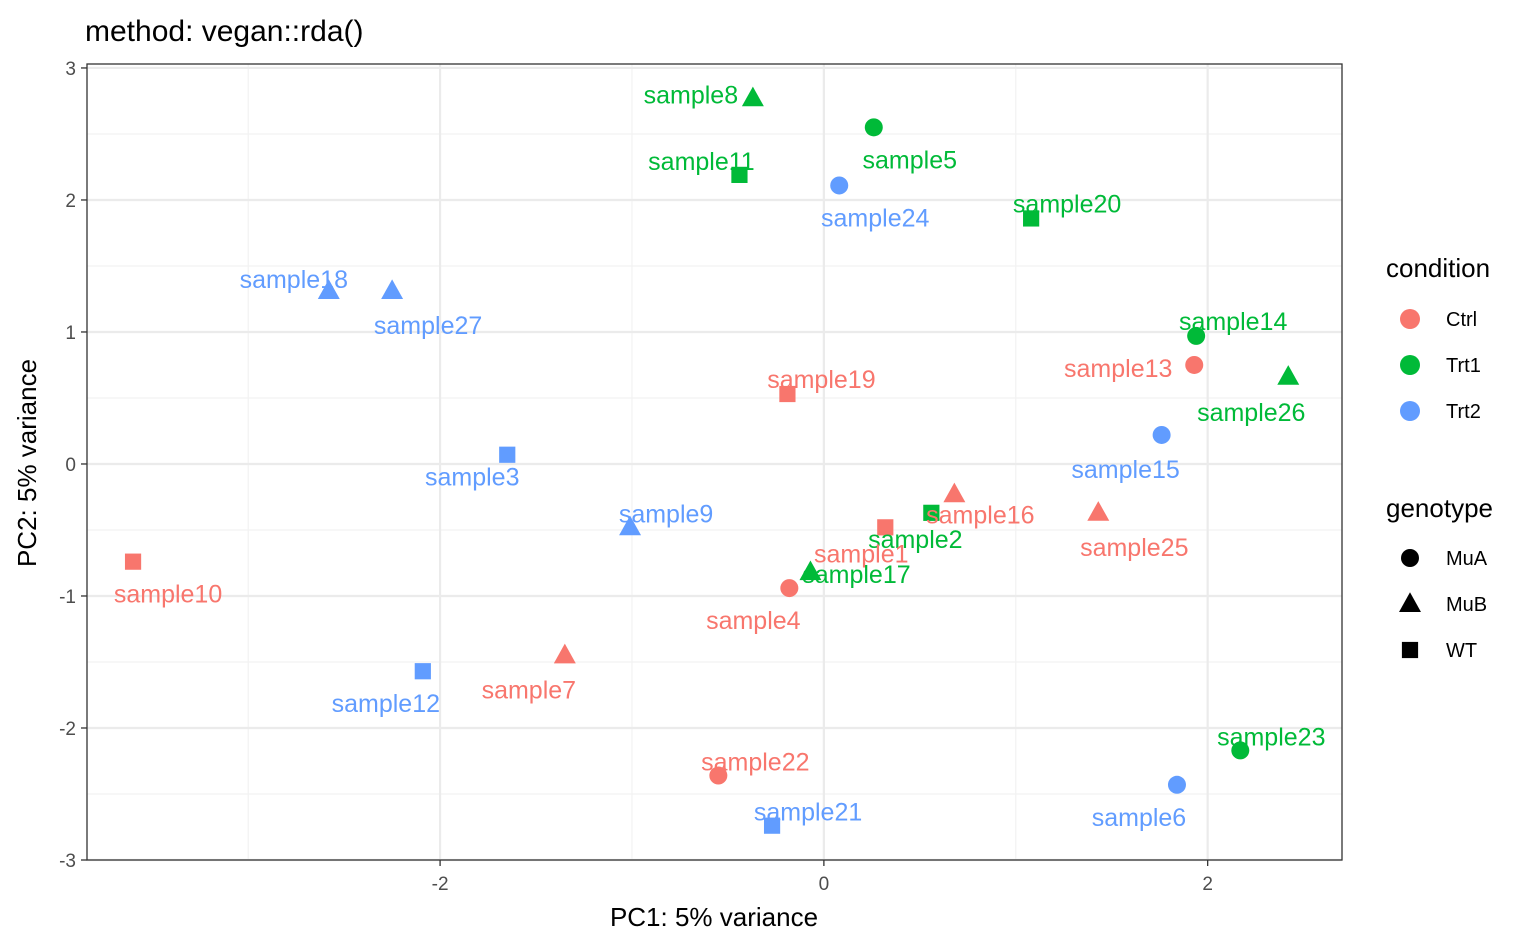 The width and height of the screenshot is (1536, 949). Describe the element at coordinates (1134, 548) in the screenshot. I see `label-sample25: sample25` at that location.